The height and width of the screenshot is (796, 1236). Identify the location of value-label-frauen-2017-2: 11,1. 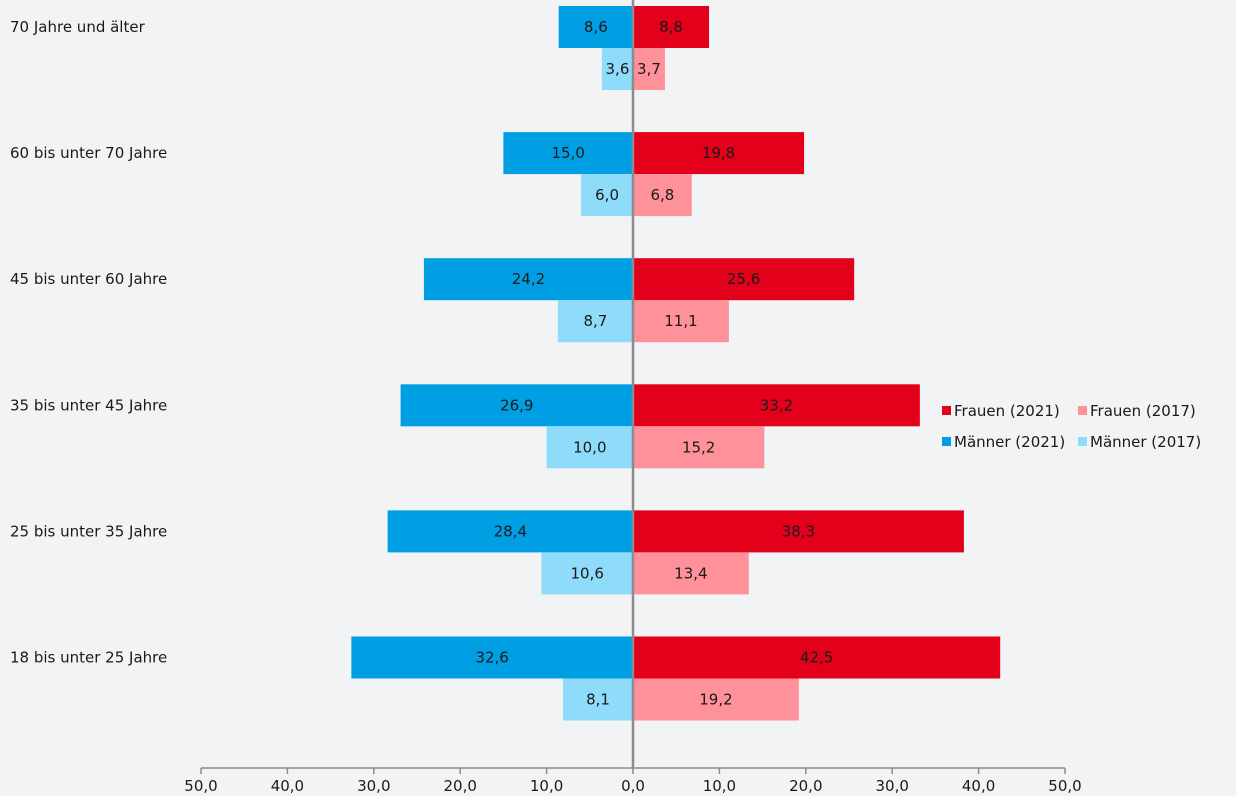
(680, 321).